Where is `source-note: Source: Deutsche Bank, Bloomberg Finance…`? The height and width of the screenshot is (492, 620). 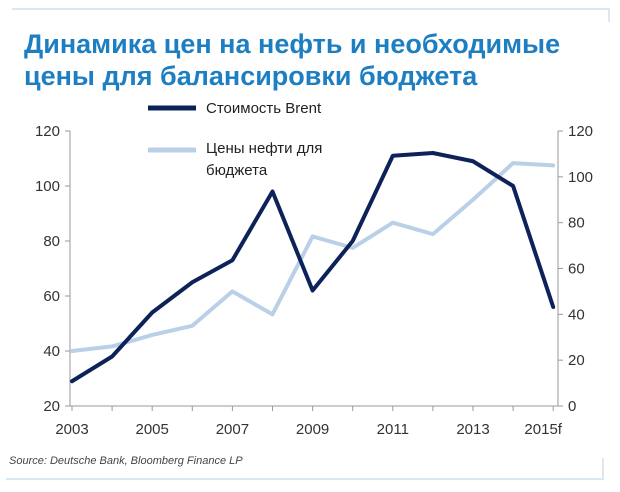 source-note: Source: Deutsche Bank, Bloomberg Finance… is located at coordinates (126, 461).